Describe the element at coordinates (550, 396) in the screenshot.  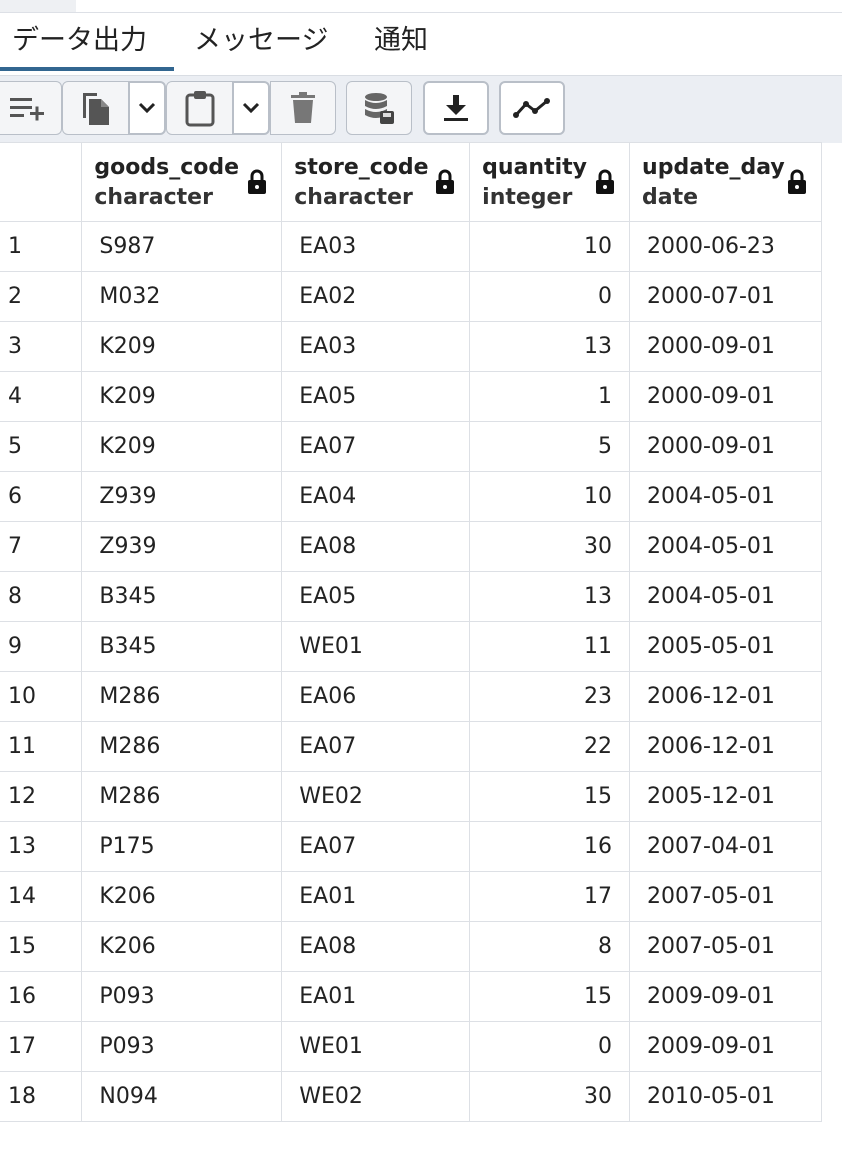
I see `quantity-cell: 1` at that location.